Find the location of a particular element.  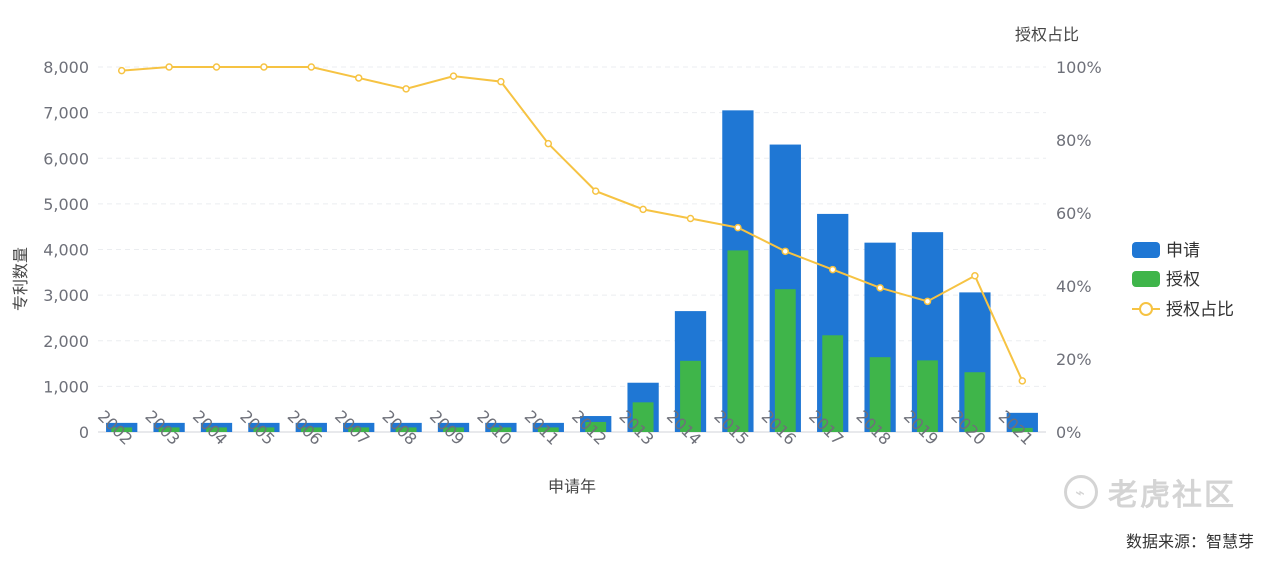

x-tick-label: 2004 is located at coordinates (210, 428).